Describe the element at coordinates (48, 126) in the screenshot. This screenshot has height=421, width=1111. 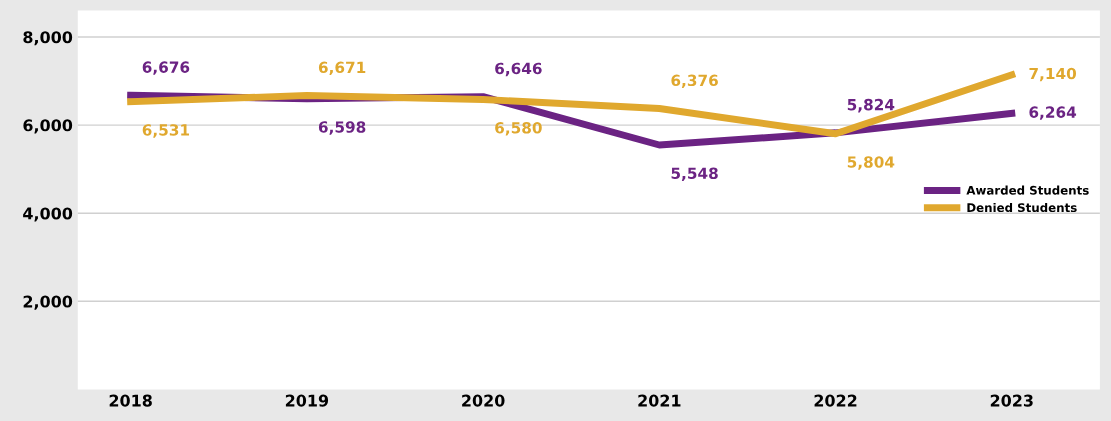
I see `y-tick-label: 6,000` at that location.